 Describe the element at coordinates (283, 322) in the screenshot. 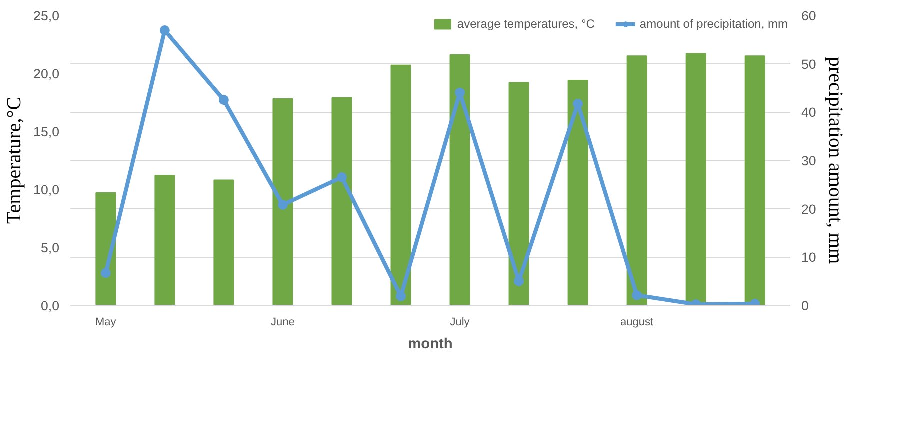

I see `x-tick-label: June` at that location.